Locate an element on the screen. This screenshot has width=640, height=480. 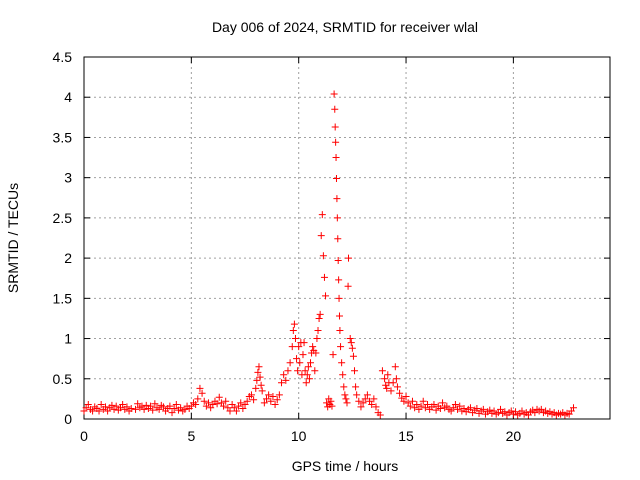
y-tick-label: 2 is located at coordinates (68, 258).